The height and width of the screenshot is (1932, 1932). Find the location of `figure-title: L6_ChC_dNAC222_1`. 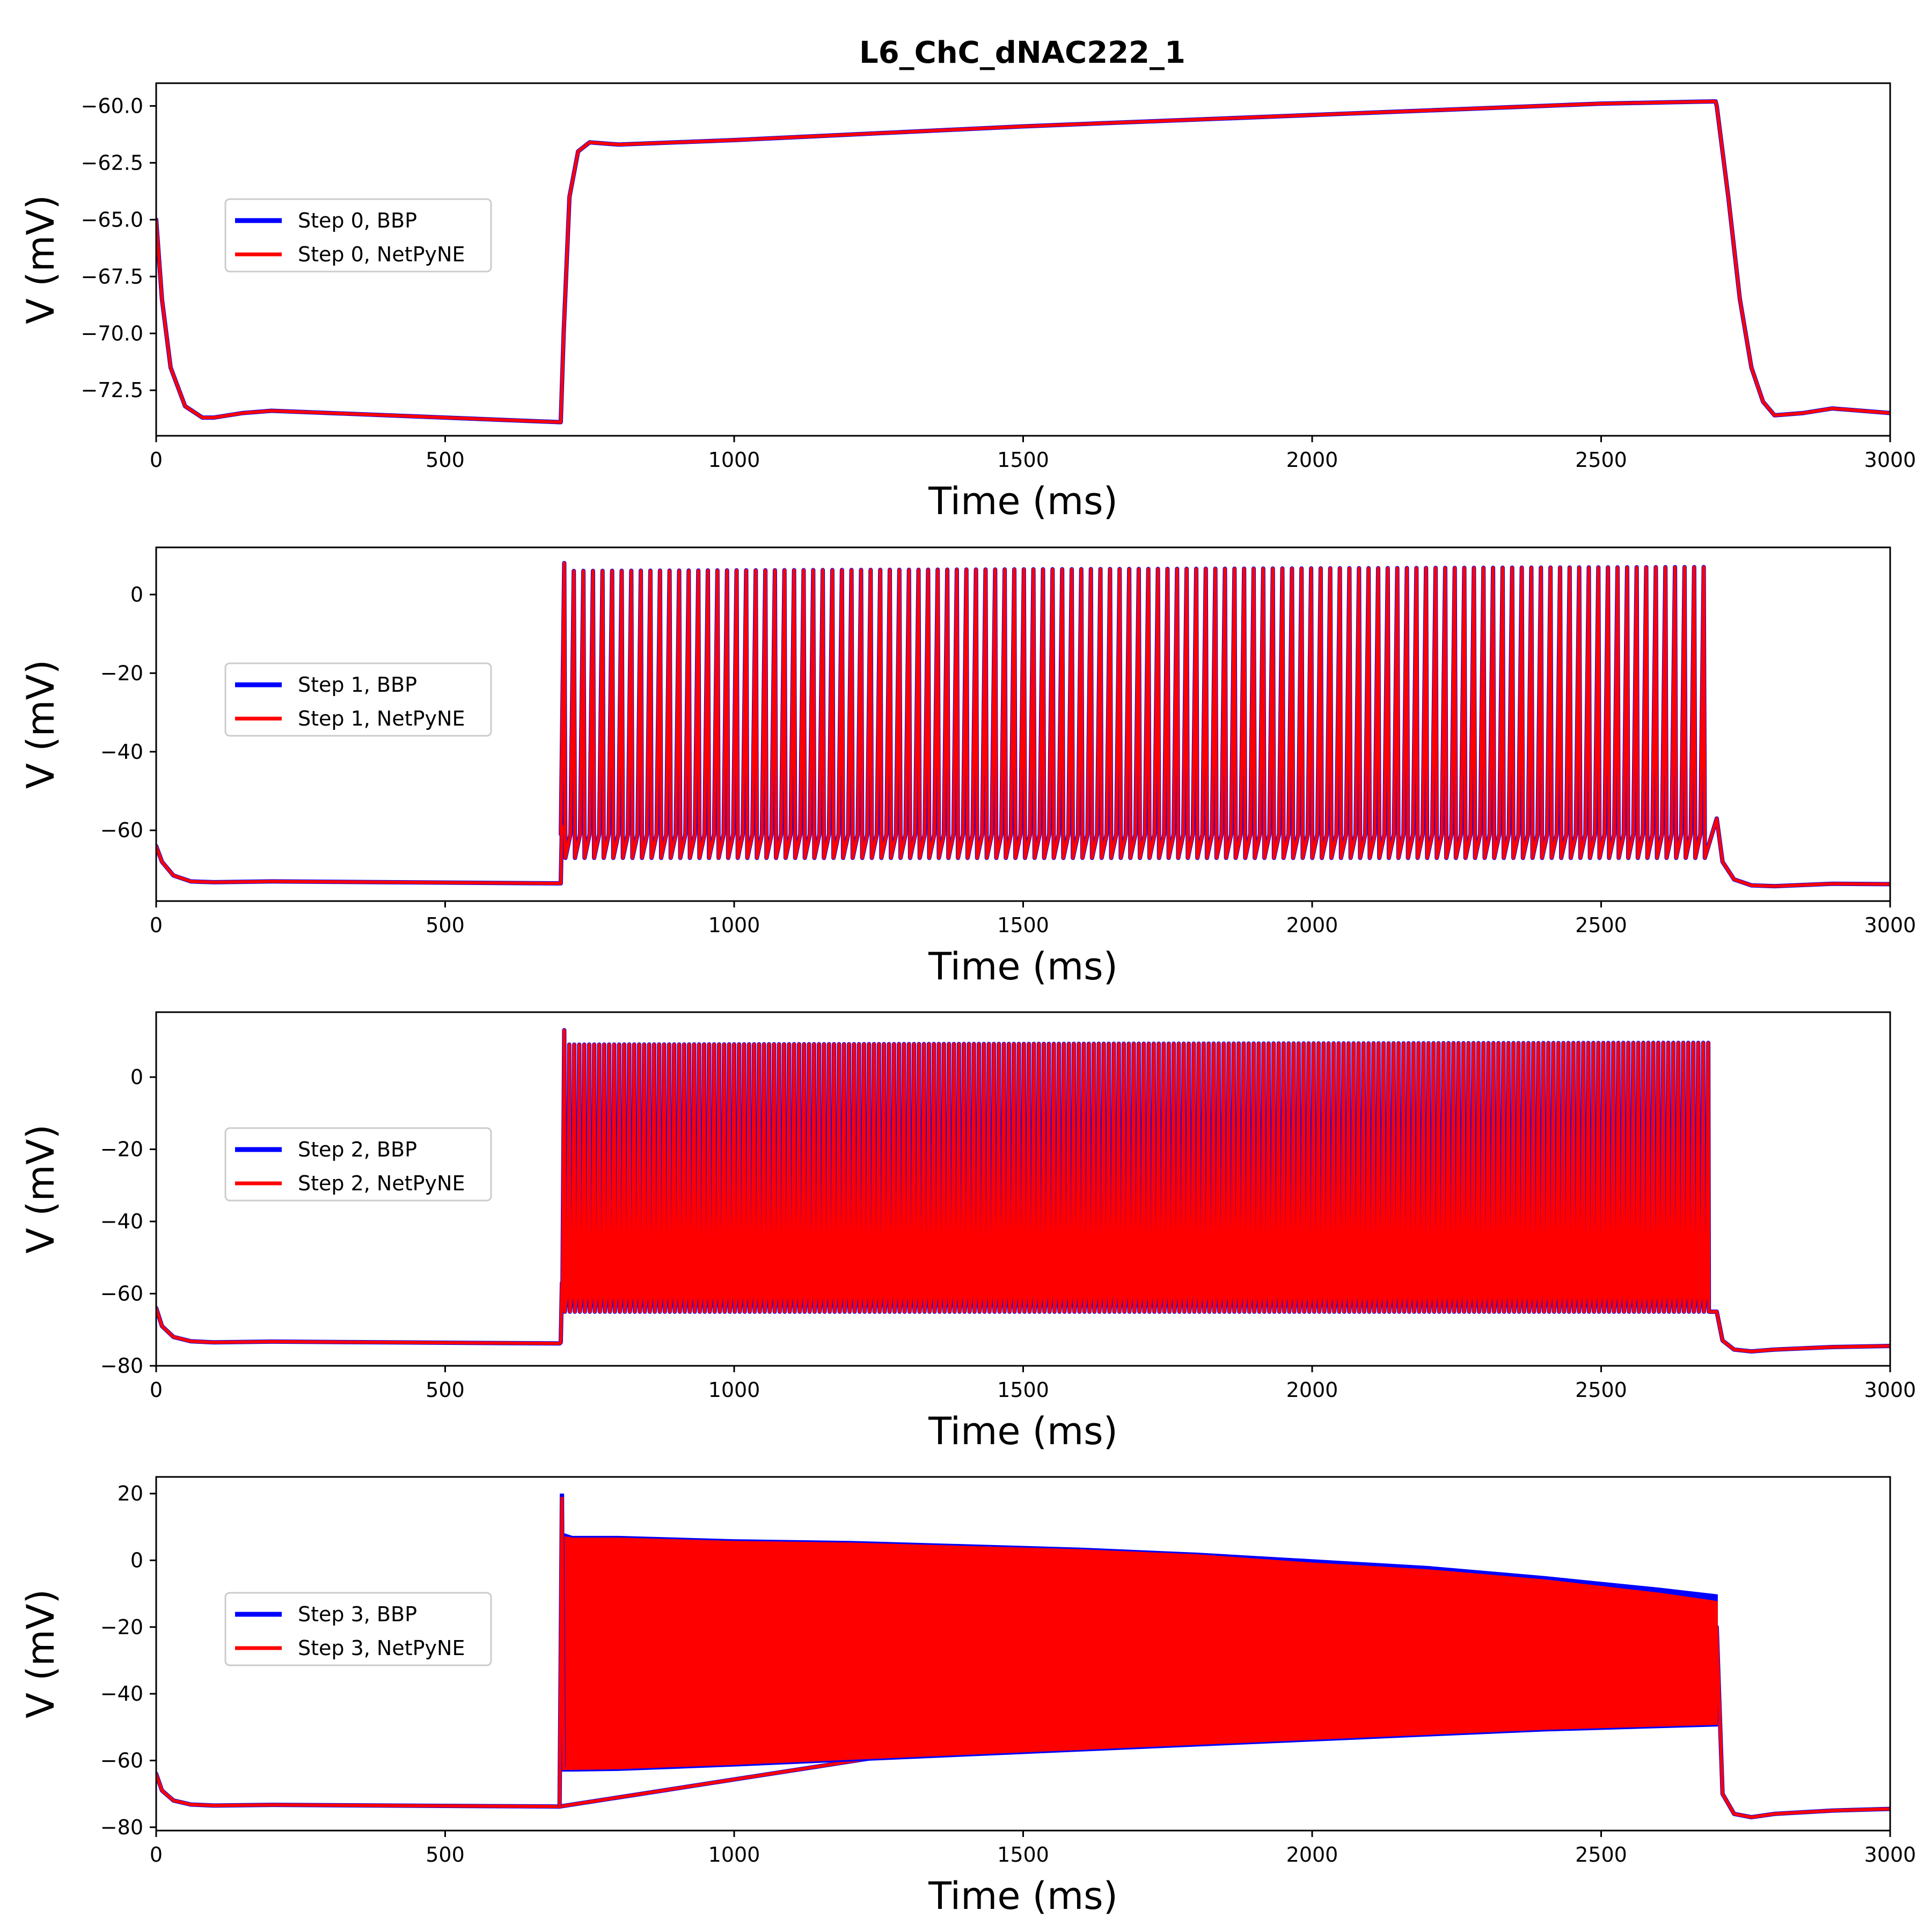

figure-title: L6_ChC_dNAC222_1 is located at coordinates (1022, 52).